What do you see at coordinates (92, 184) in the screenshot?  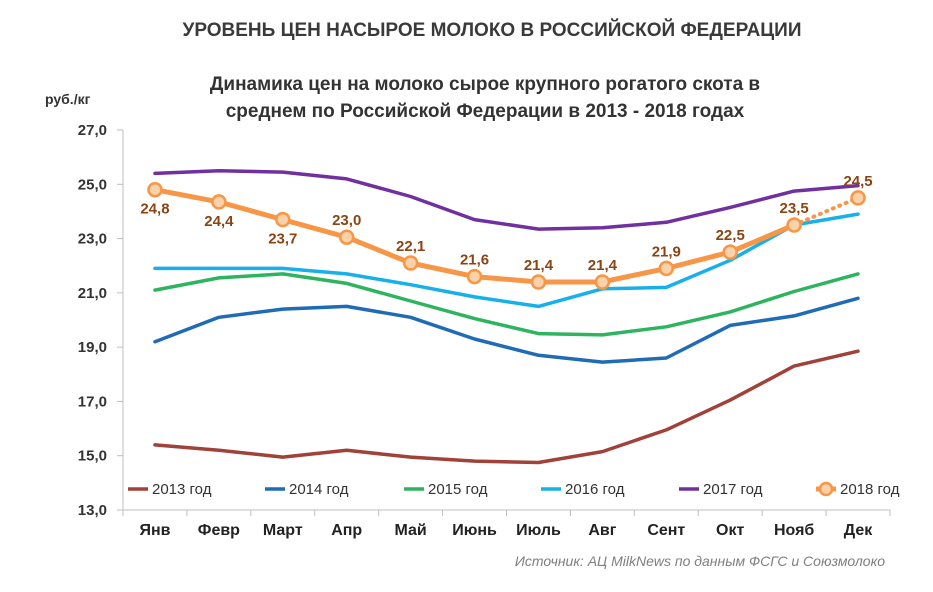 I see `y-tick-label: 25,0` at bounding box center [92, 184].